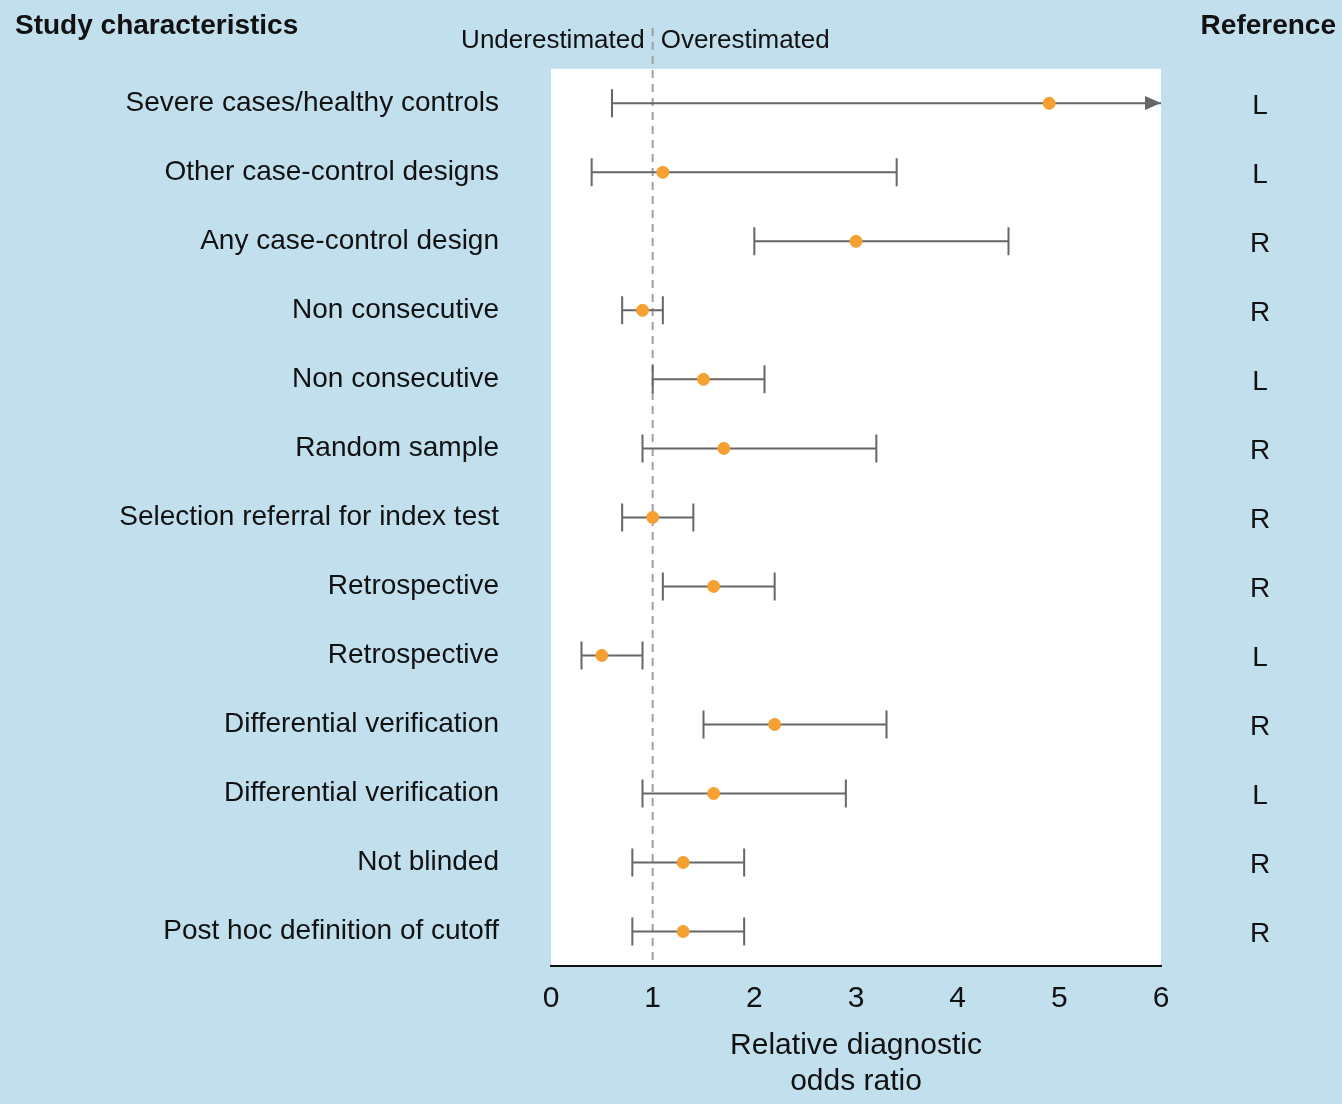 This screenshot has height=1104, width=1342. What do you see at coordinates (1059, 997) in the screenshot?
I see `x-tick-label: 5` at bounding box center [1059, 997].